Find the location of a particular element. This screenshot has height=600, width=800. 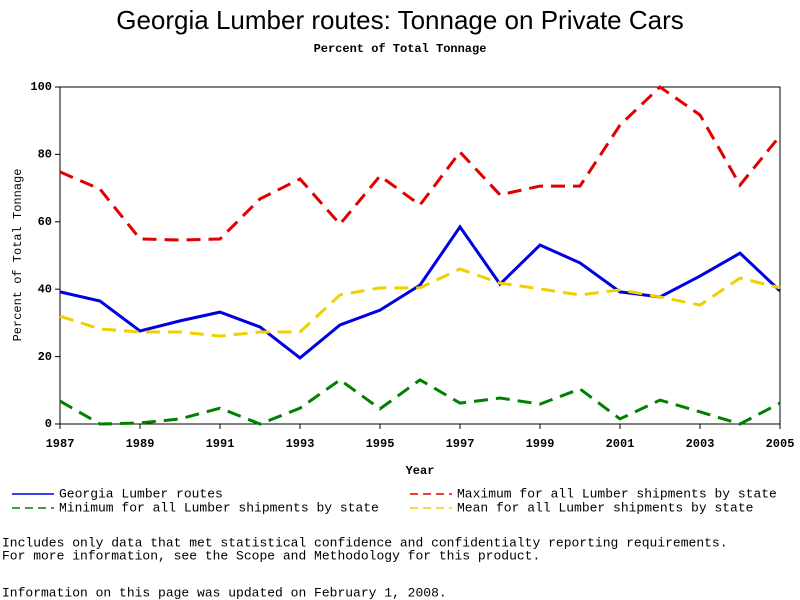

x-tick-label: 2003 is located at coordinates (700, 444).